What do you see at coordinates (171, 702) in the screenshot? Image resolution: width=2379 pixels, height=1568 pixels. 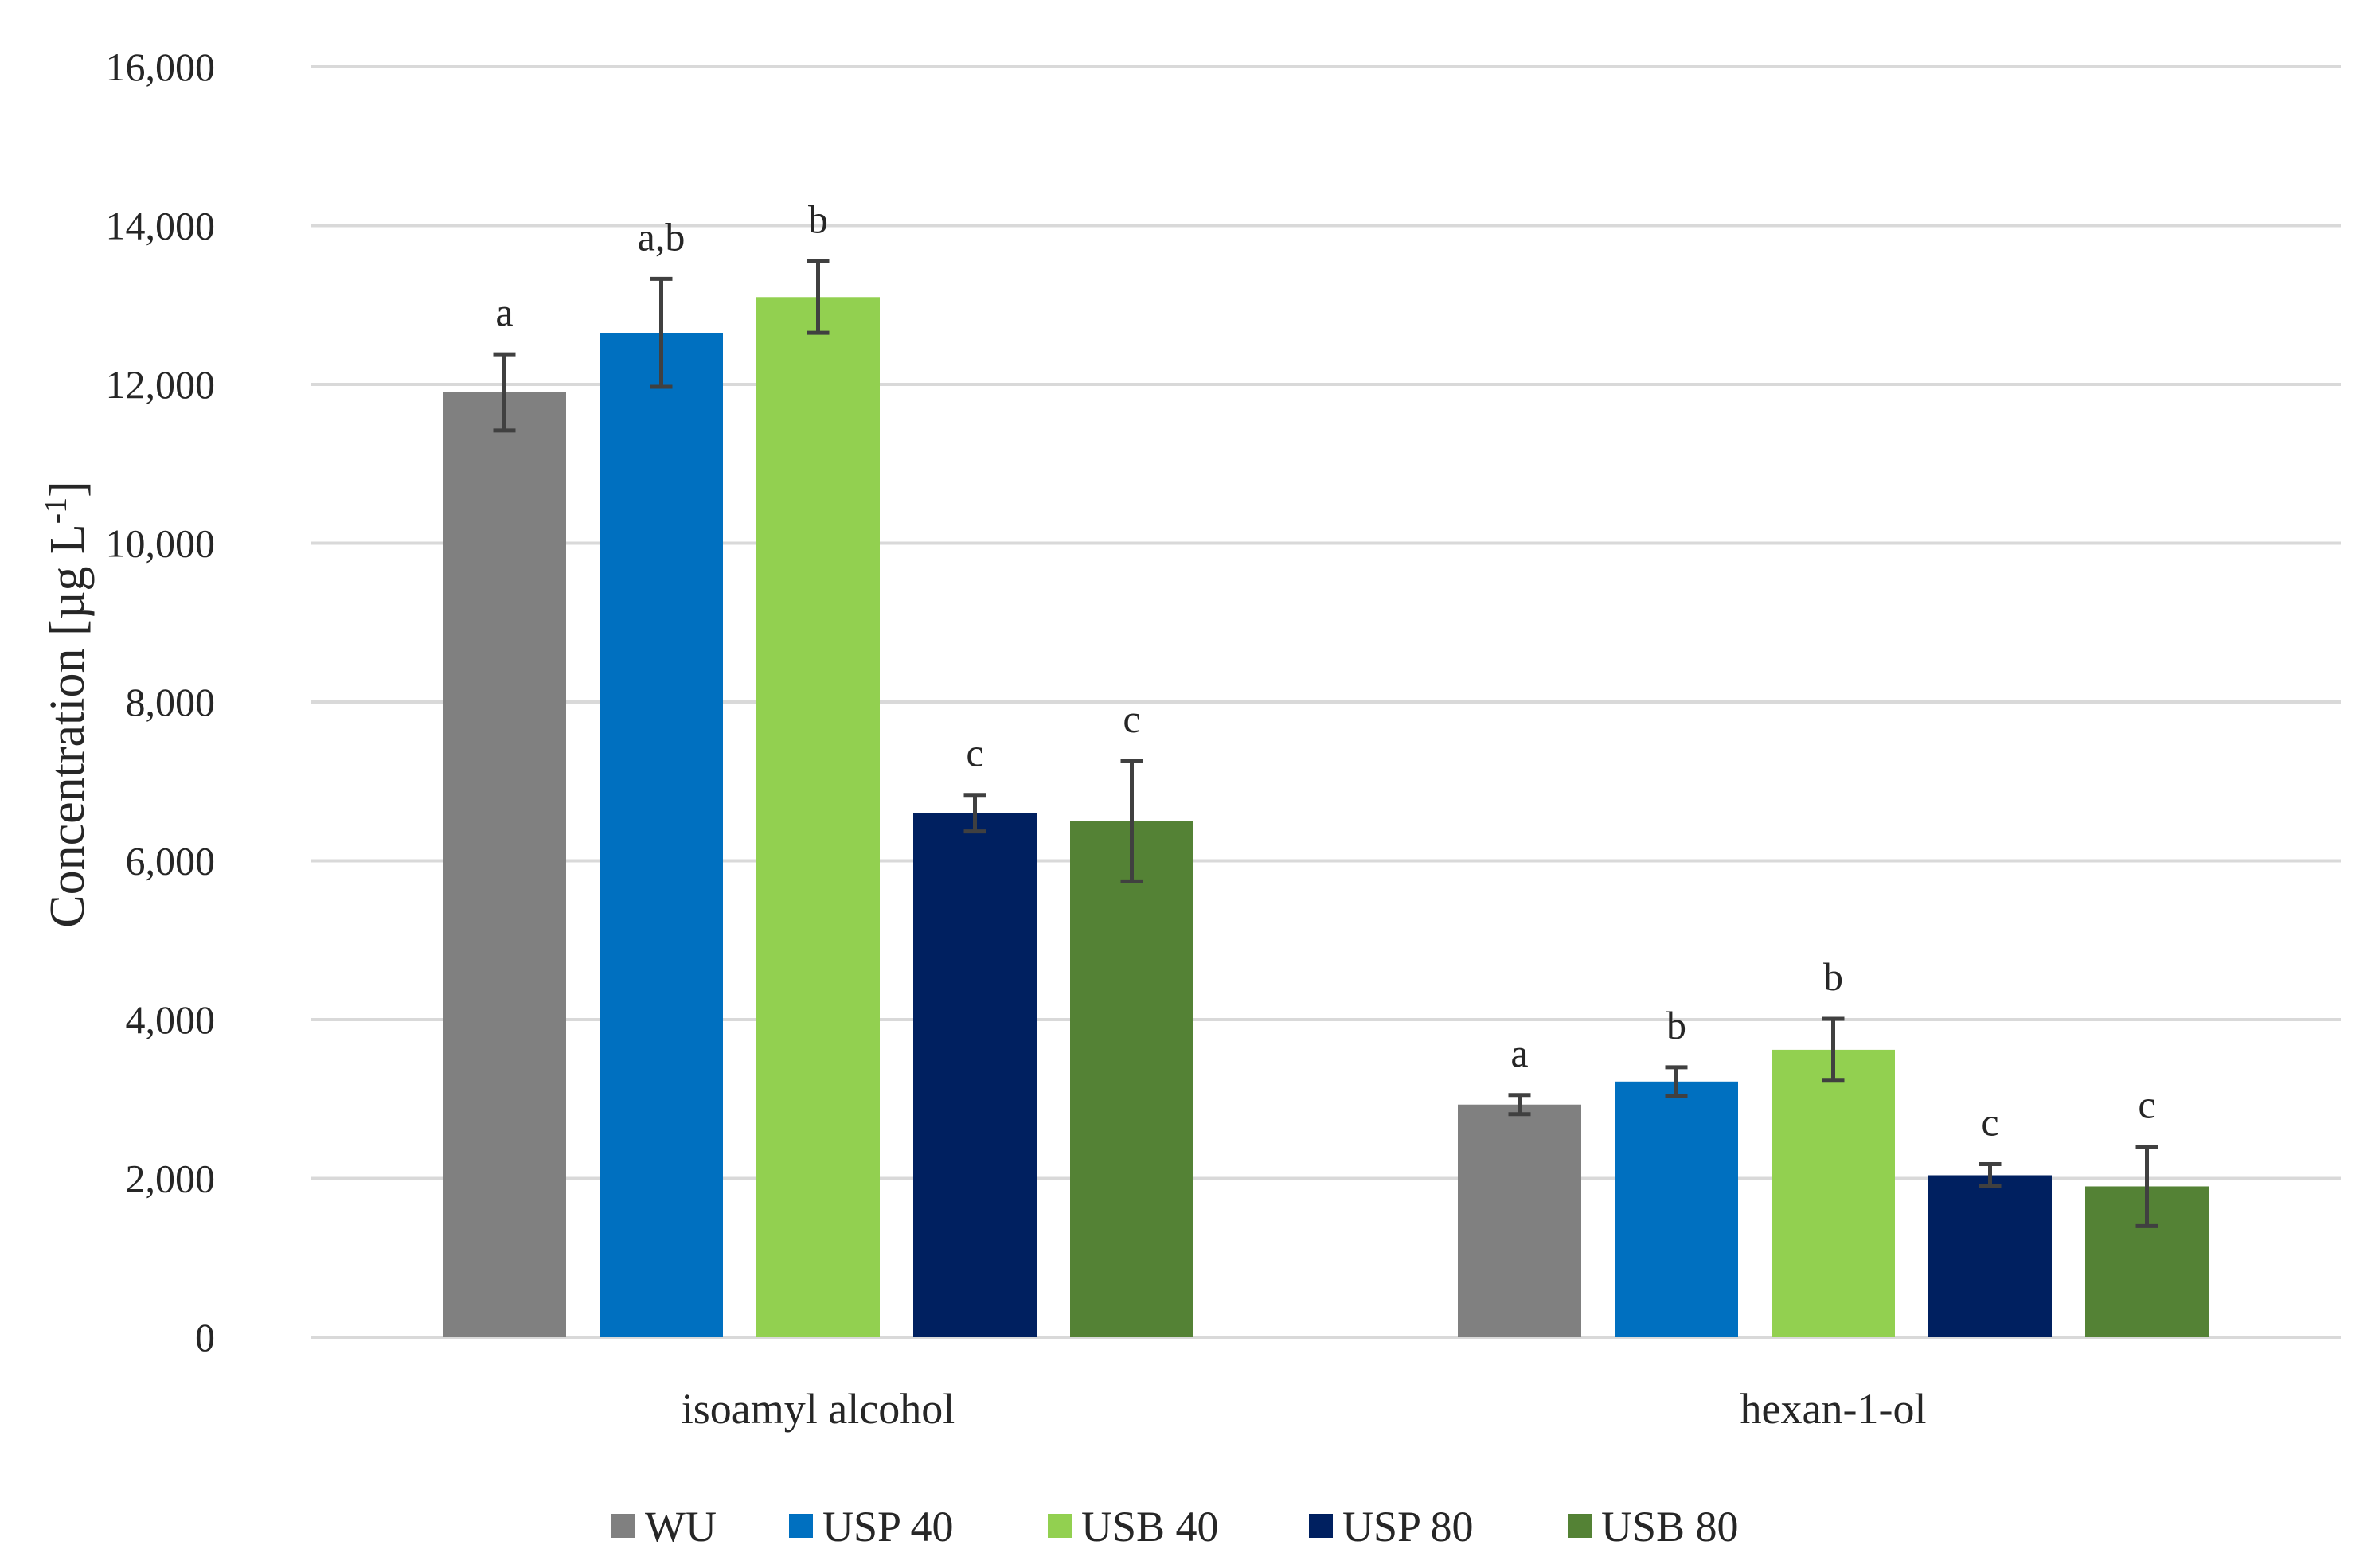 I see `y-tick-label: 8,000` at bounding box center [171, 702].